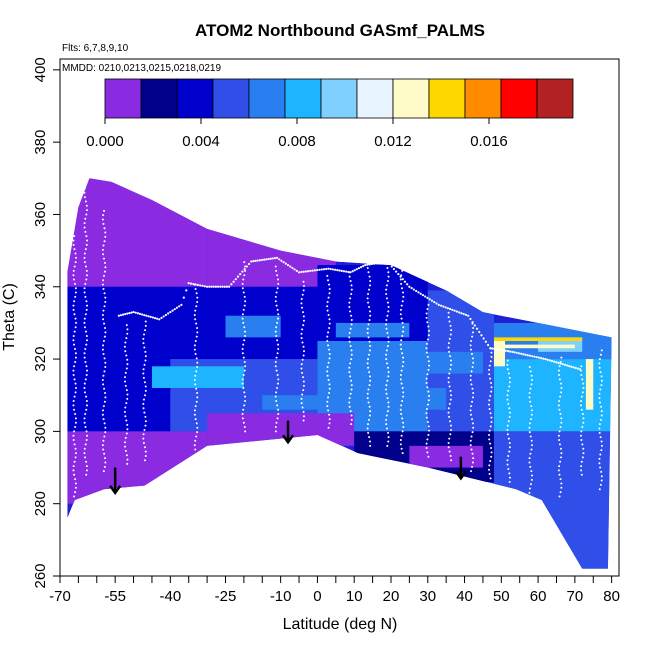  I want to click on x-tick-label: -55, so click(115, 596).